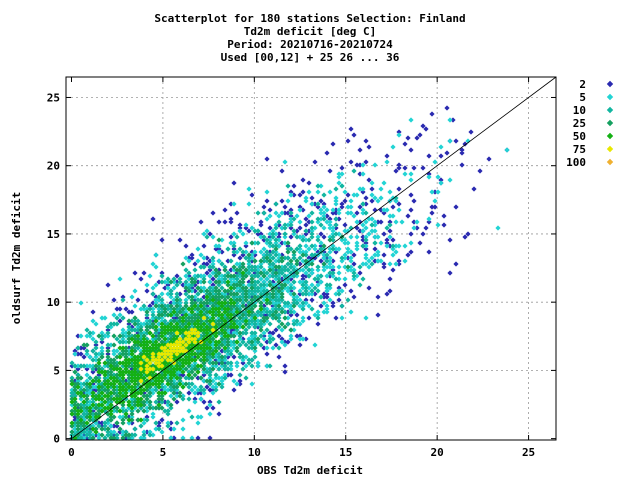 The image size is (640, 480). I want to click on legend-label-5: 5, so click(582, 97).